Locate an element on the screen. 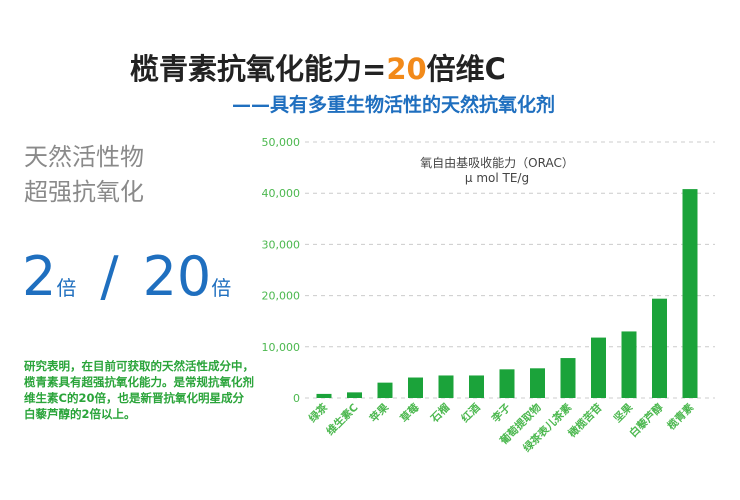 The width and height of the screenshot is (740, 500). chart-unit: μ mol TE/g is located at coordinates (497, 178).